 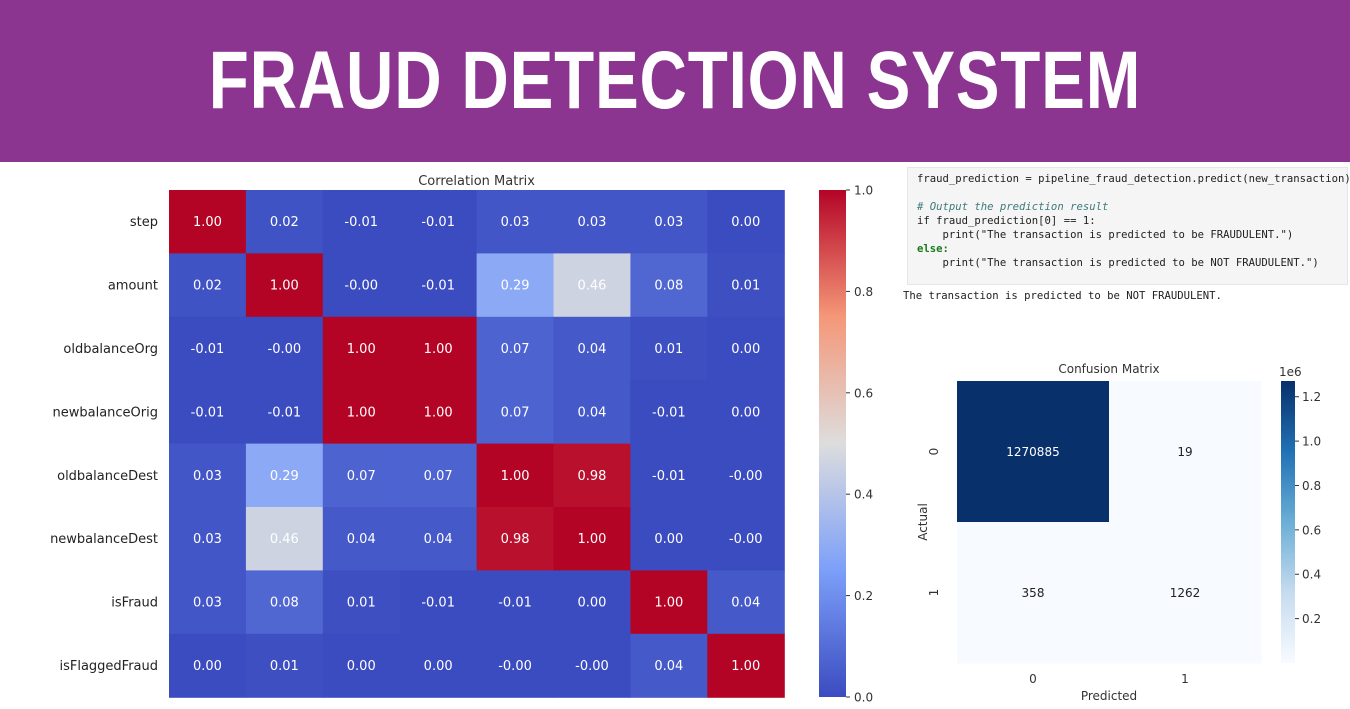 I want to click on page-title: FRAUD DETECTION SYSTEM, so click(x=675, y=80).